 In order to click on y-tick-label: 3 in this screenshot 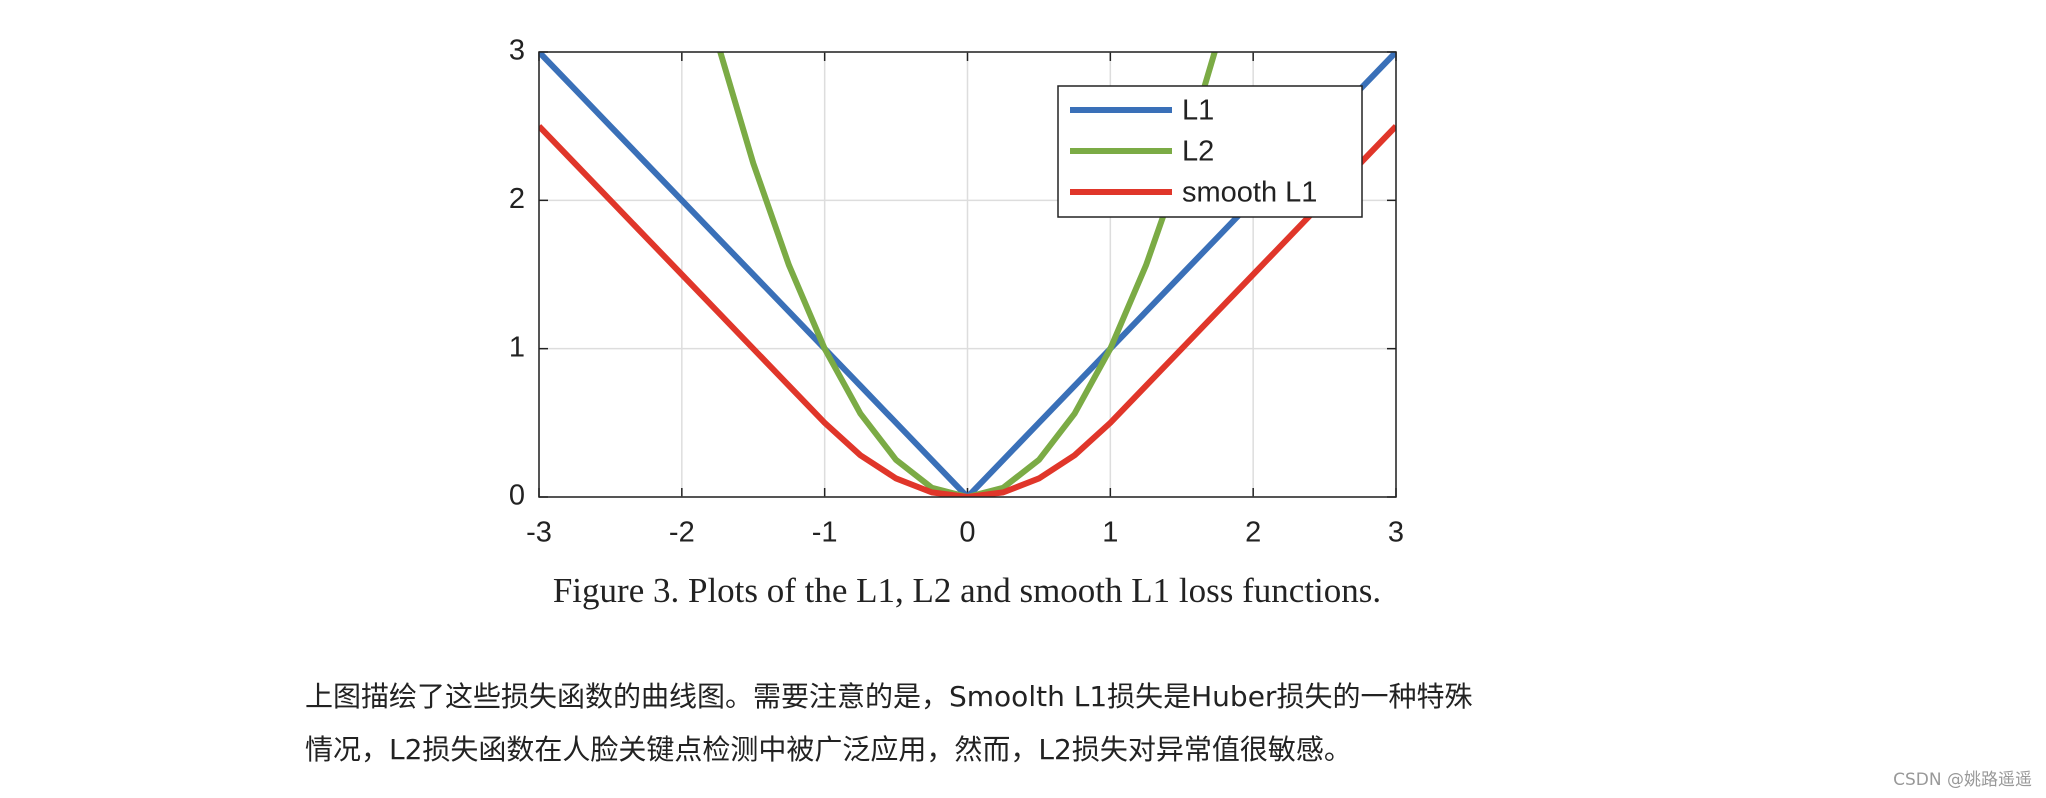, I will do `click(517, 51)`.